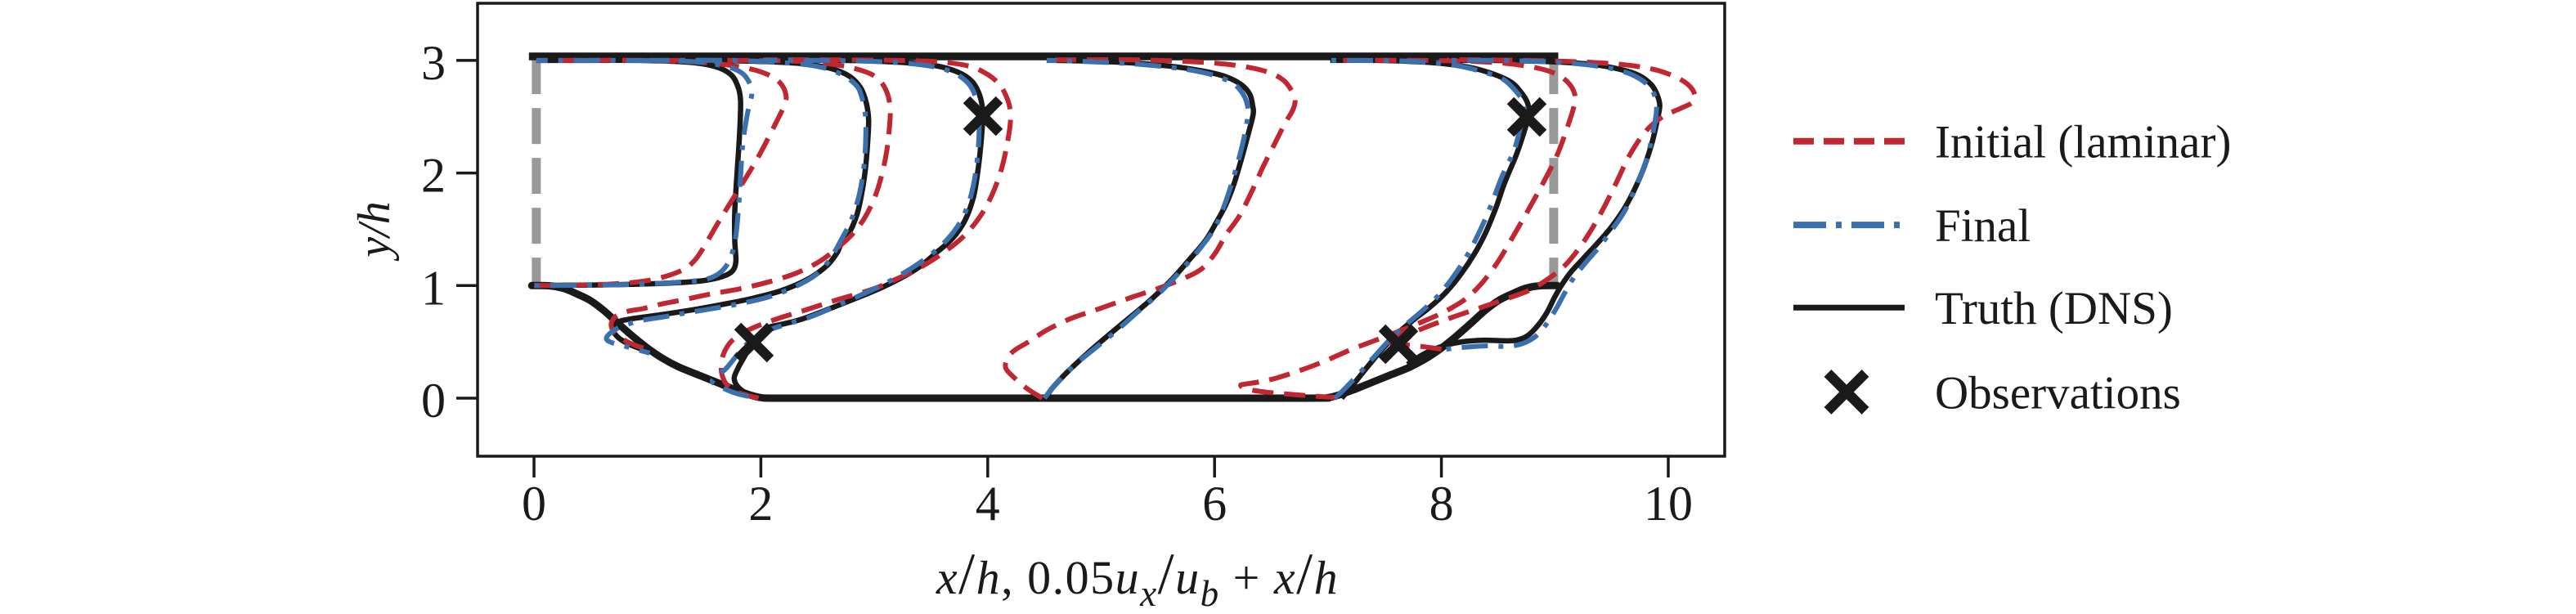  What do you see at coordinates (2083, 142) in the screenshot?
I see `svg-text: Initial (laminar)` at bounding box center [2083, 142].